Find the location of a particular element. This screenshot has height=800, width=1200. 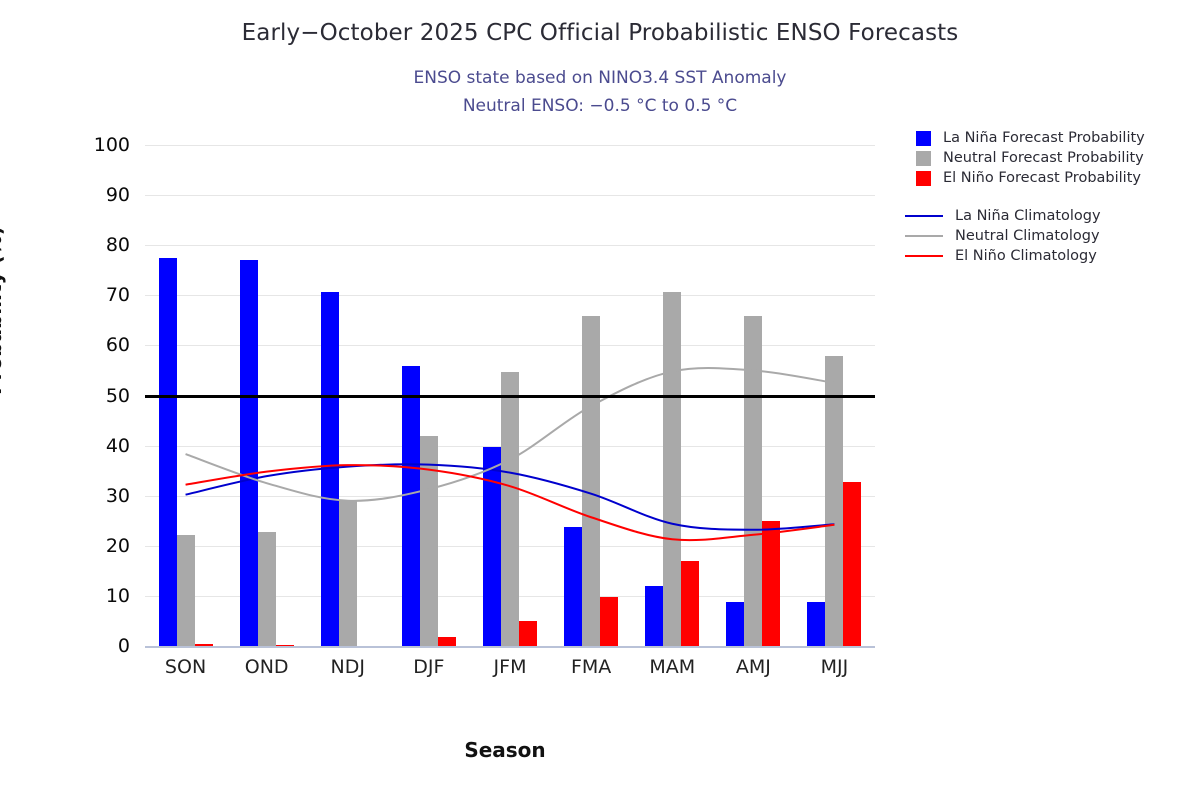

legend-item-neutral-climatology: Neutral Climatology is located at coordinates (1050, 236).